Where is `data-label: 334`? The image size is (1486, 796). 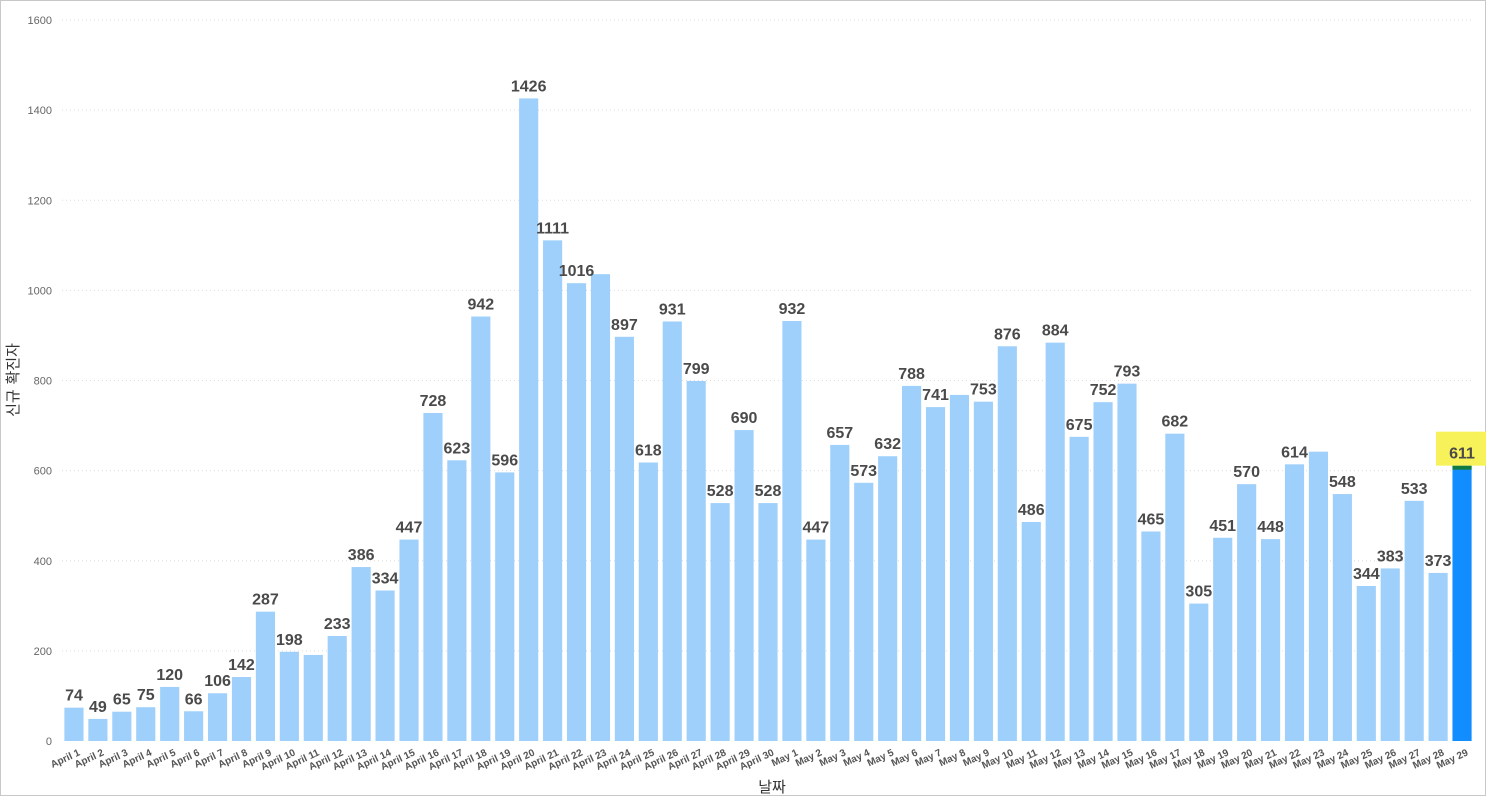 data-label: 334 is located at coordinates (385, 578).